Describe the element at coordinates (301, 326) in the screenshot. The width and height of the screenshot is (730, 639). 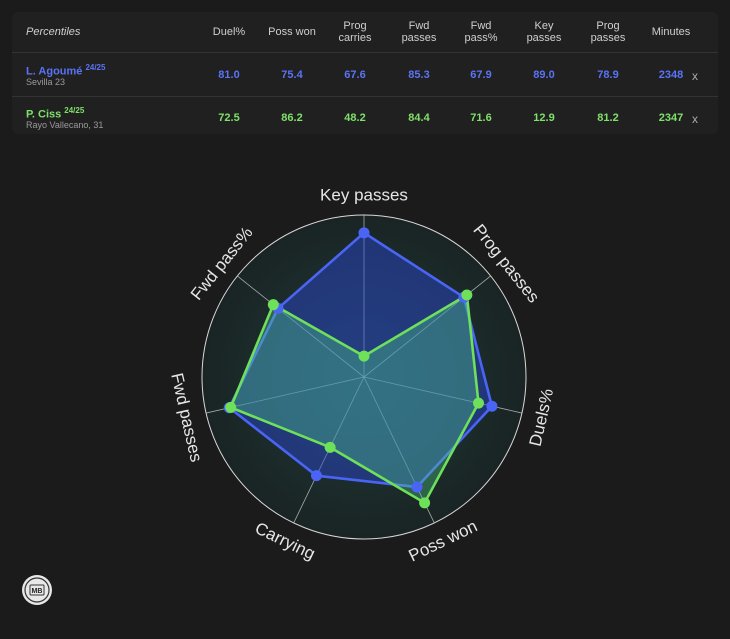
I see `radar-spoke` at that location.